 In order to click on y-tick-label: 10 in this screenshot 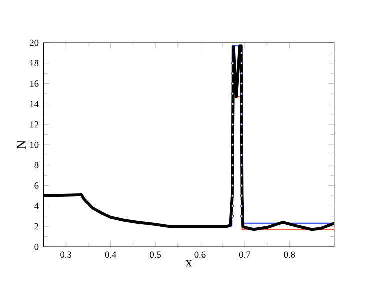, I will do `click(34, 145)`.